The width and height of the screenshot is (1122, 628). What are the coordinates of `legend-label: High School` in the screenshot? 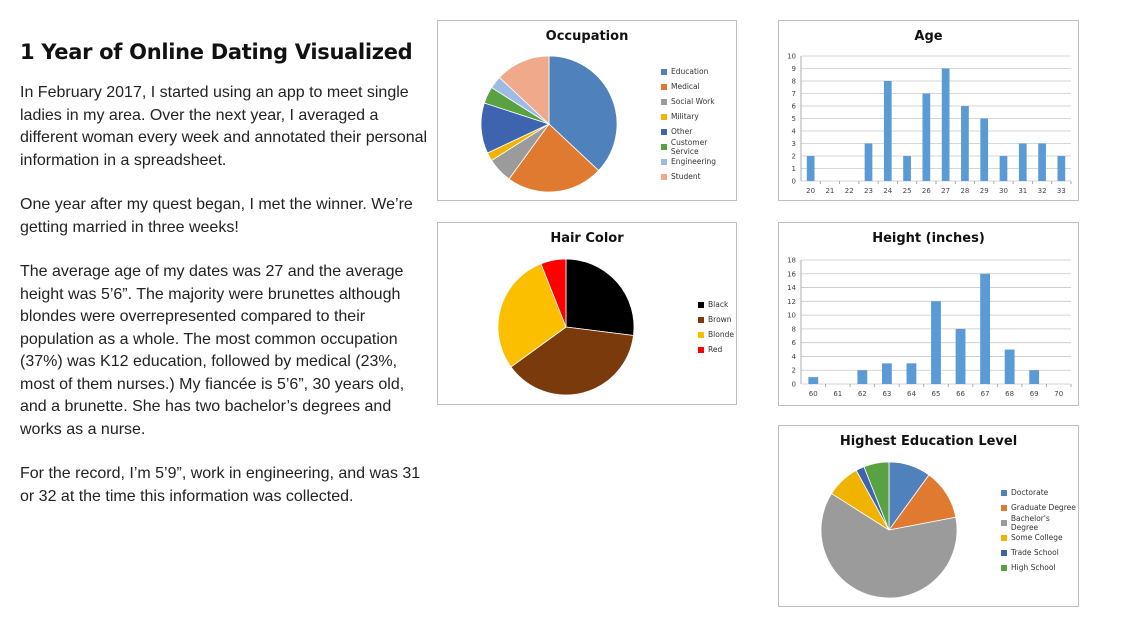 It's located at (1033, 567).